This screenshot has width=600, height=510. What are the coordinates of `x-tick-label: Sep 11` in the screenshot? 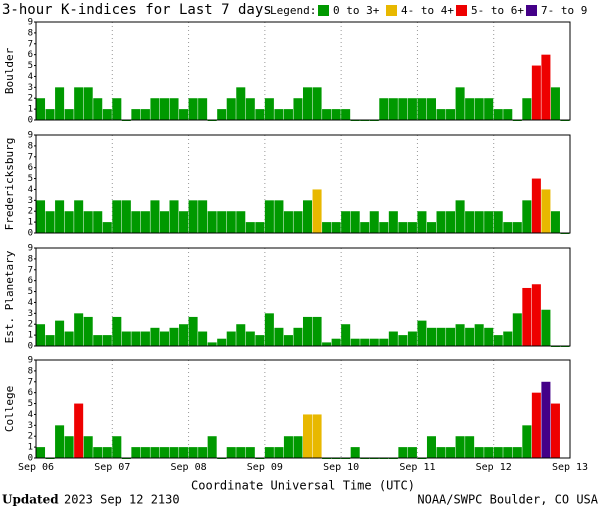 It's located at (417, 467).